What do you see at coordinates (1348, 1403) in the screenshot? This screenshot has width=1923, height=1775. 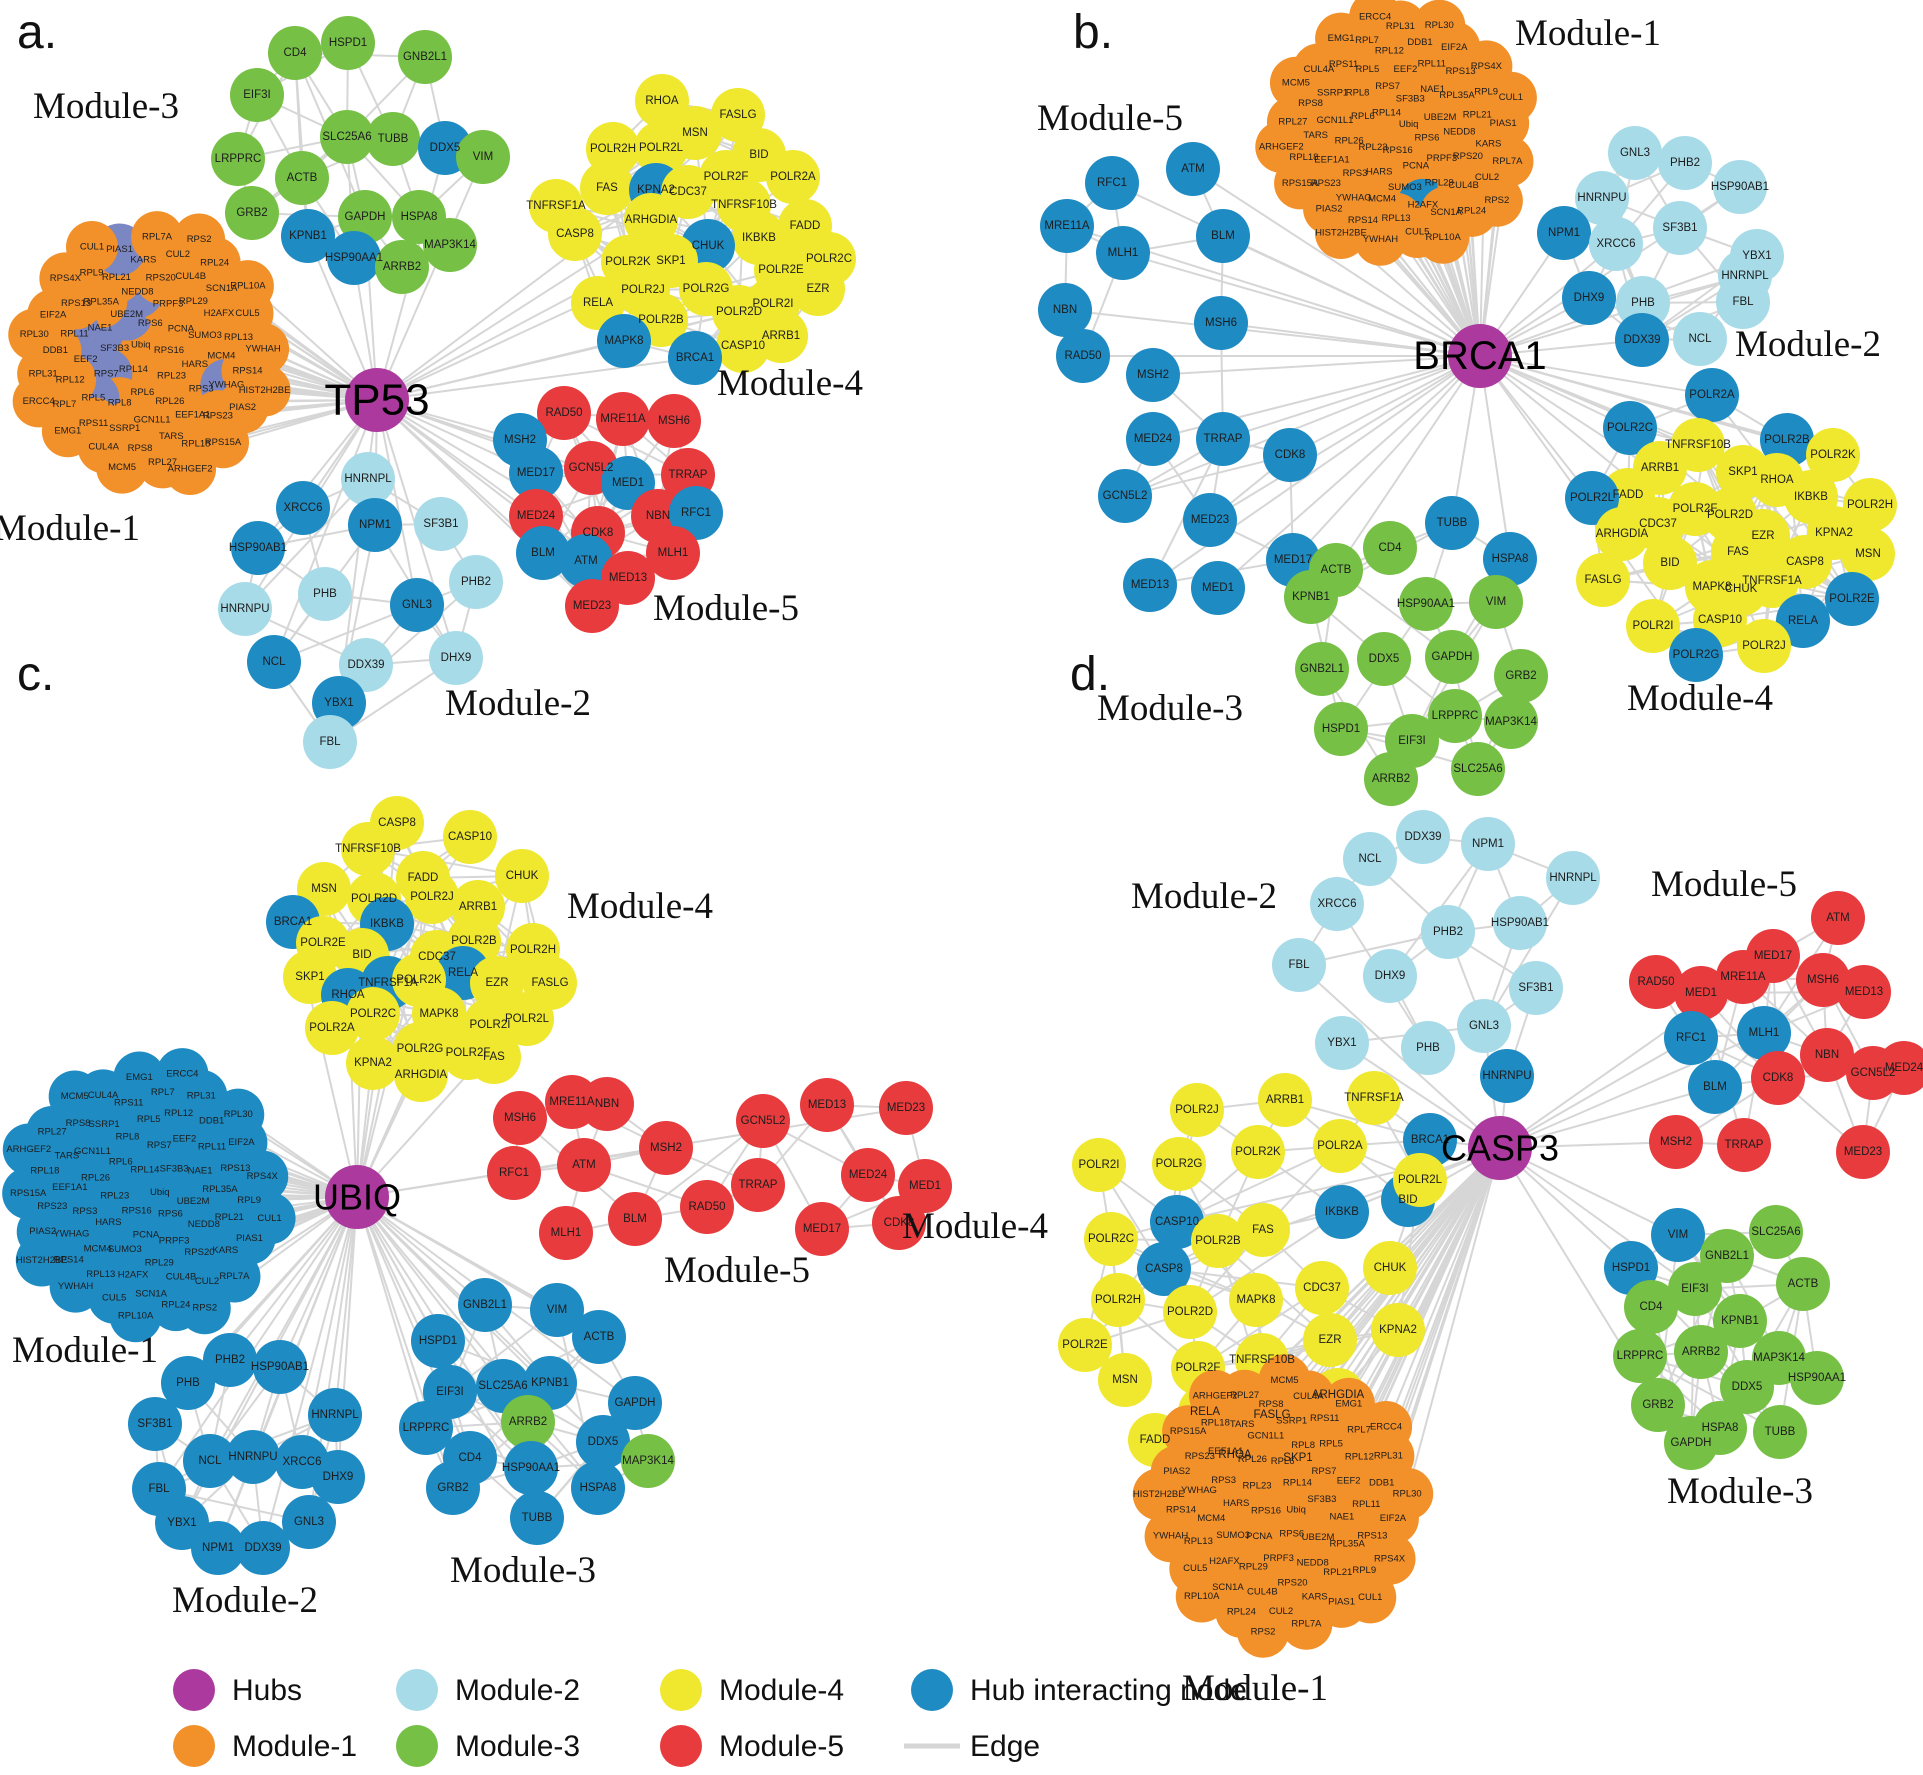 I see `node-EMG1` at bounding box center [1348, 1403].